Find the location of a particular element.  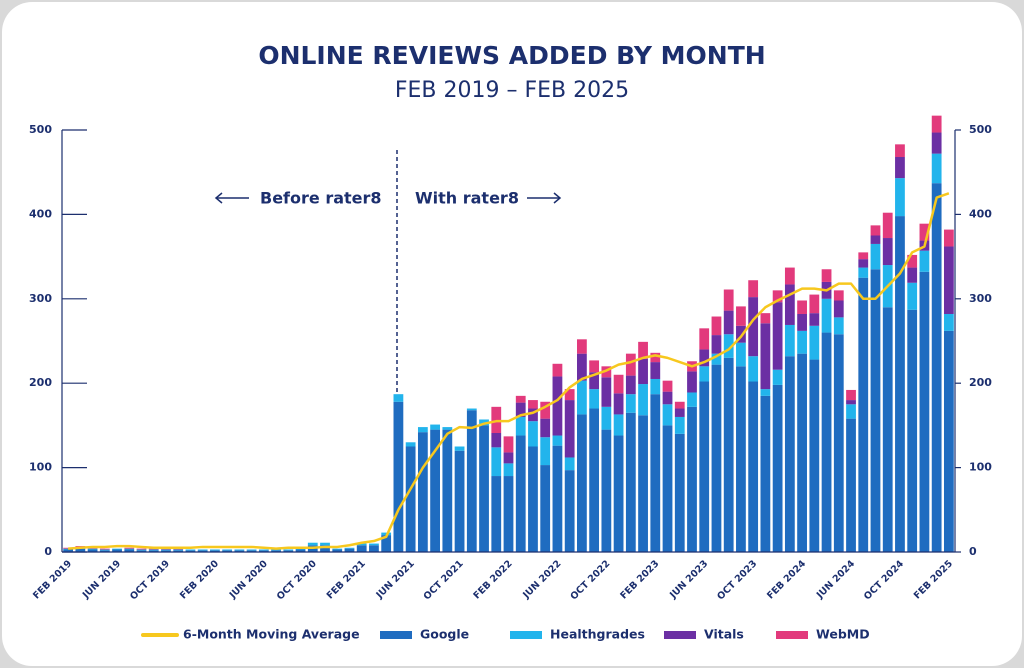

legend-label: 6-Month Moving Average is located at coordinates (271, 634).